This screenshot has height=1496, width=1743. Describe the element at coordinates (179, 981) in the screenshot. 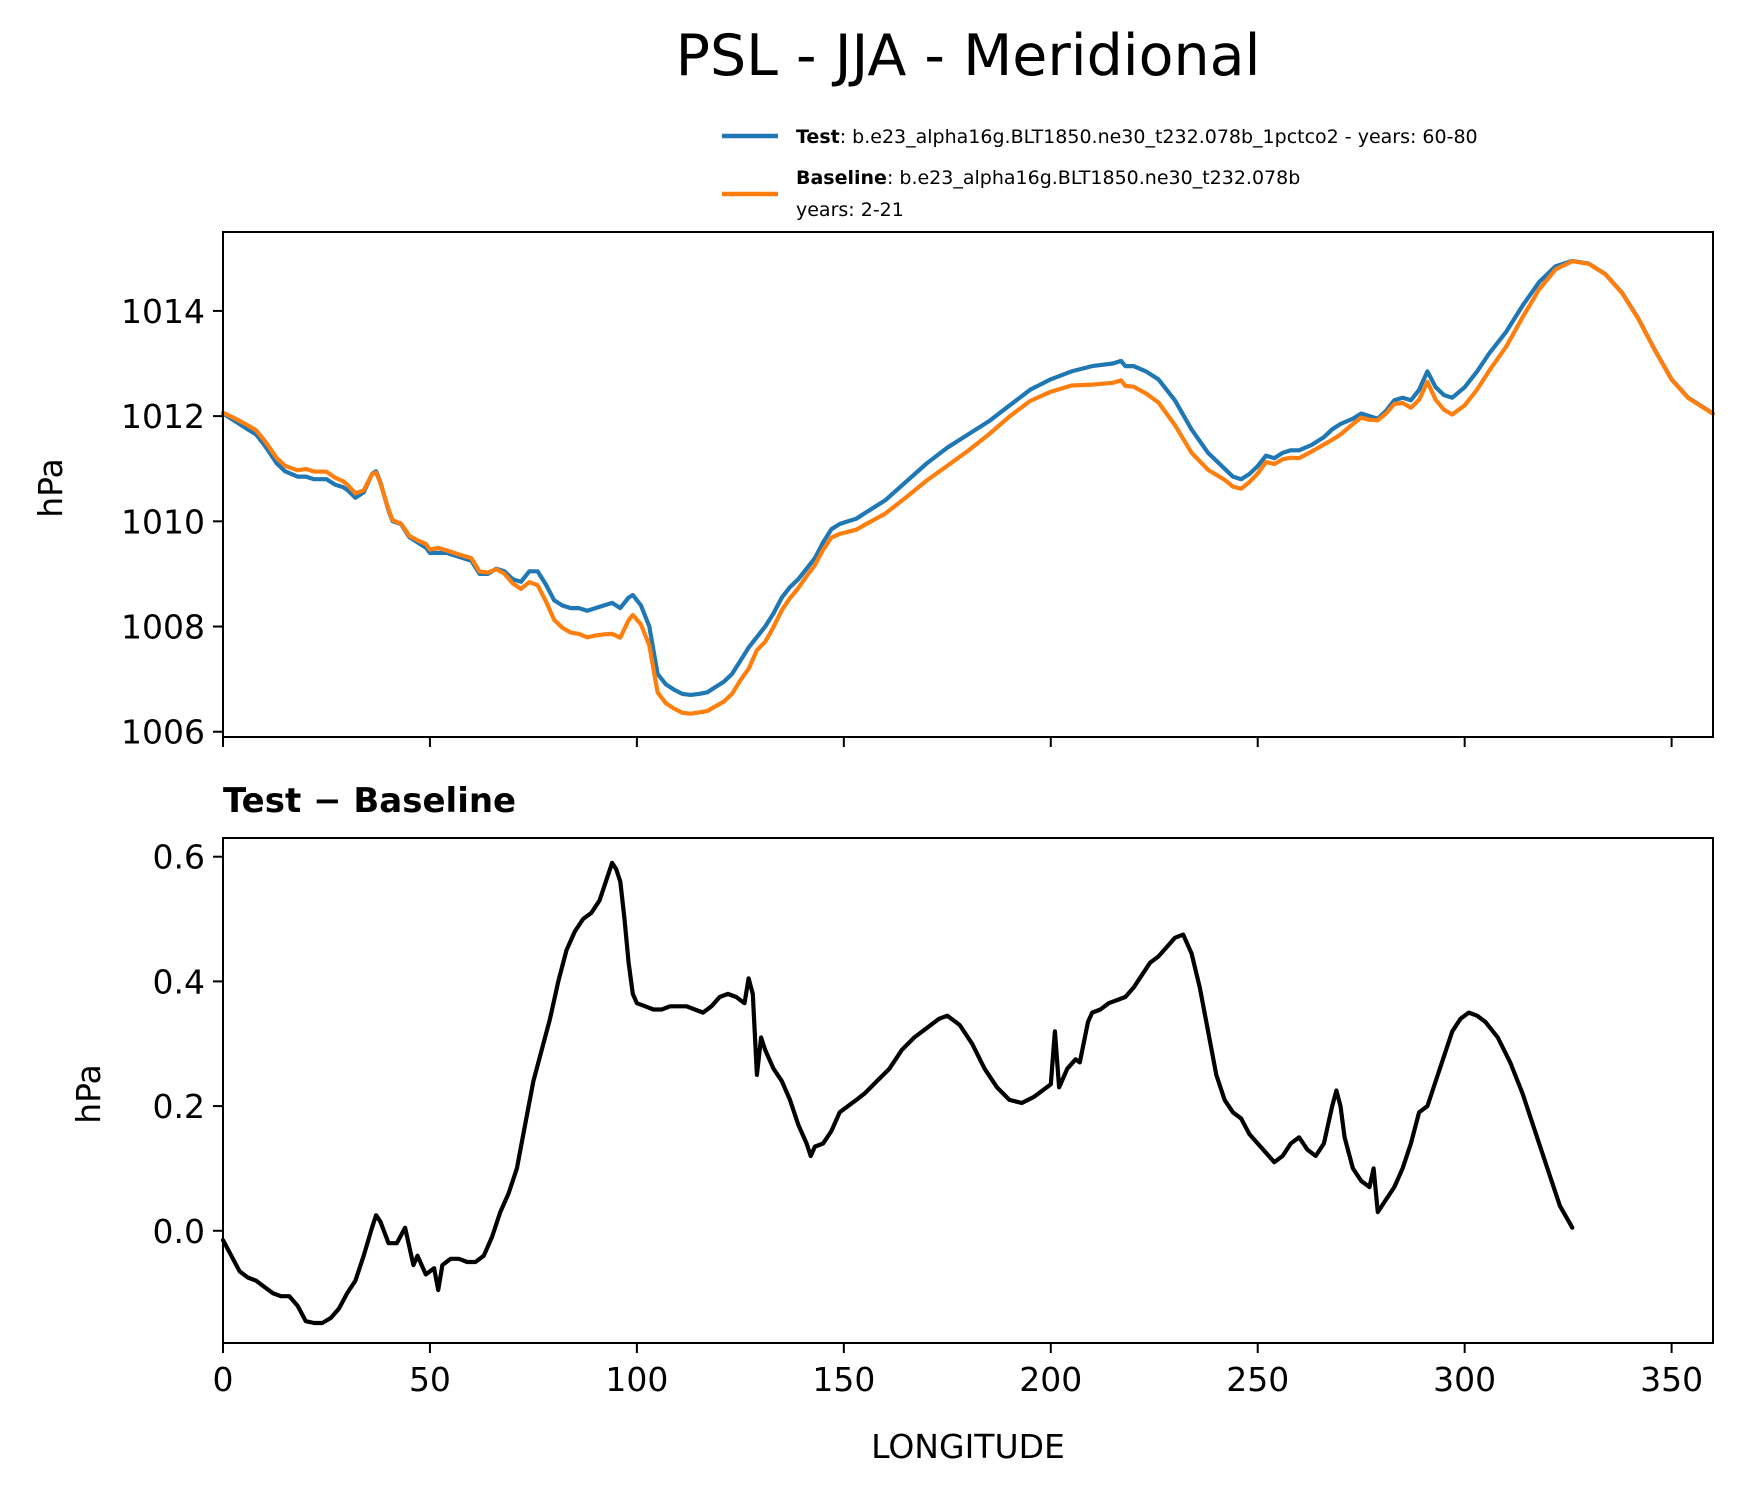

I see `bottom-y-tick-label: 0.4` at that location.